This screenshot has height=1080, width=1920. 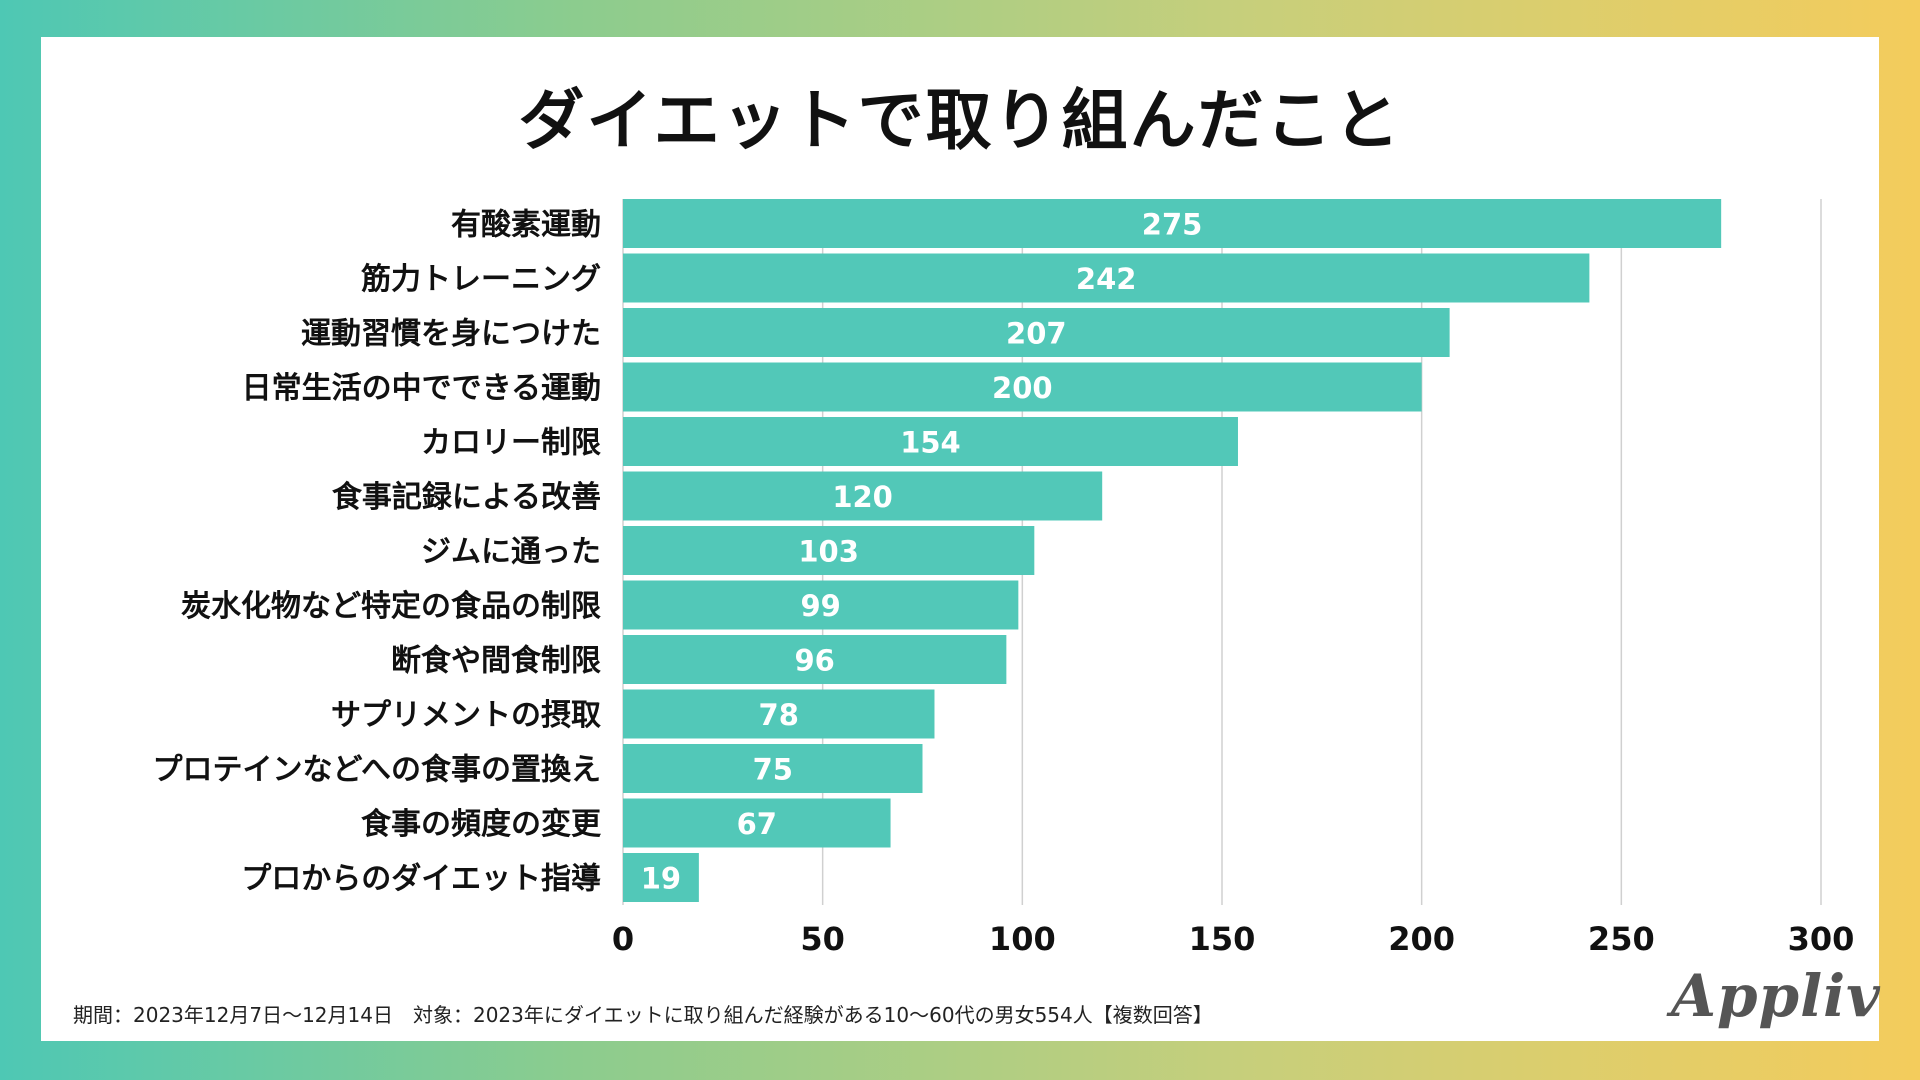 I want to click on data-label: 19, so click(x=661, y=879).